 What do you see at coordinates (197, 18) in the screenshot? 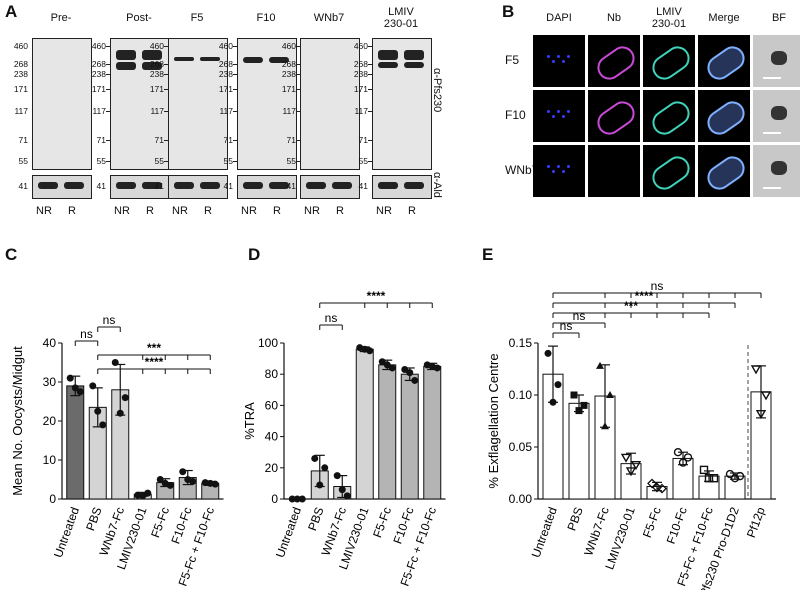
I see `blot-title: F5` at bounding box center [197, 18].